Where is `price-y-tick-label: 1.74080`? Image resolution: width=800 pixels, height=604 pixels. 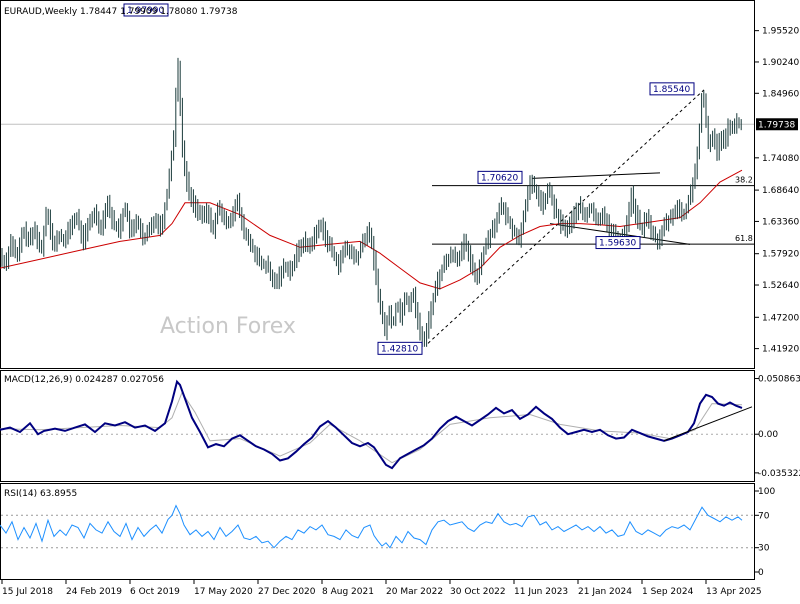 price-y-tick-label: 1.74080 is located at coordinates (780, 159).